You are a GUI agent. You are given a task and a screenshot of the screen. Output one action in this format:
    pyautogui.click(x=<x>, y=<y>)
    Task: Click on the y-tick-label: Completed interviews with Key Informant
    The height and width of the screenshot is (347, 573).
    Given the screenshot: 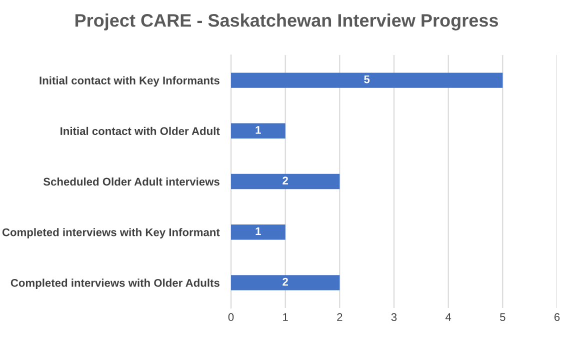 What is the action you would take?
    pyautogui.click(x=111, y=233)
    